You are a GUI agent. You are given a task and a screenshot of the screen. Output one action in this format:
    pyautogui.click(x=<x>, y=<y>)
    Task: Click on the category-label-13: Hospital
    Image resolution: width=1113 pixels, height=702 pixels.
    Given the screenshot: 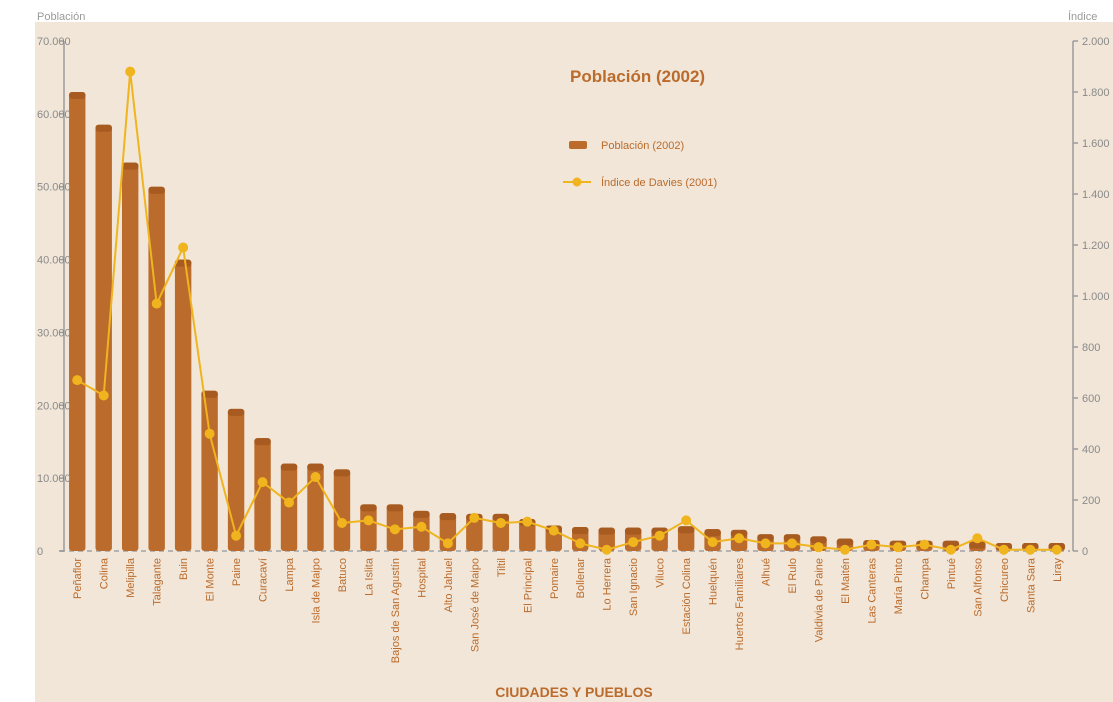 What is the action you would take?
    pyautogui.click(x=422, y=578)
    